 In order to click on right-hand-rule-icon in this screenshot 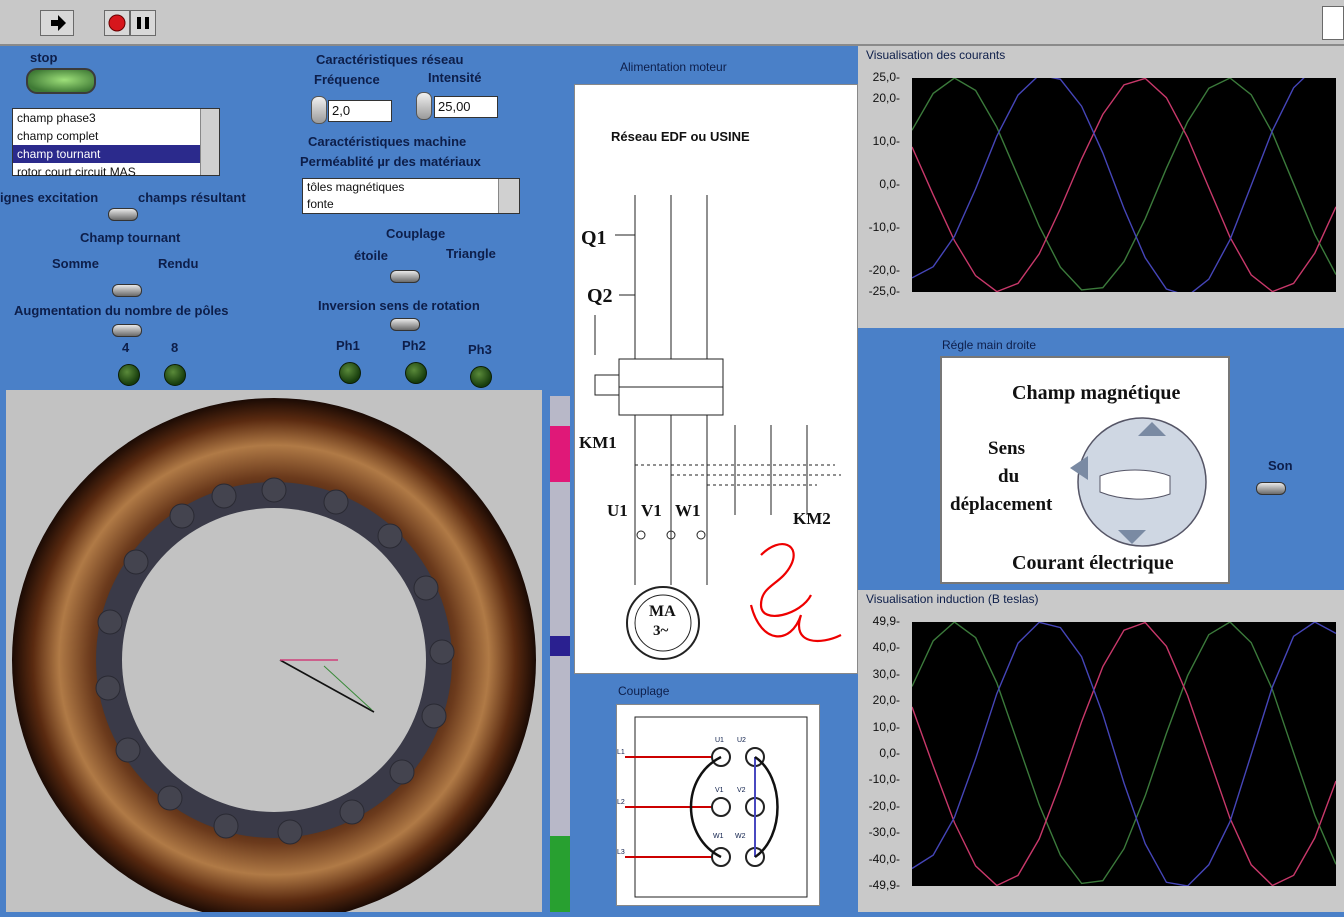, I will do `click(1138, 482)`.